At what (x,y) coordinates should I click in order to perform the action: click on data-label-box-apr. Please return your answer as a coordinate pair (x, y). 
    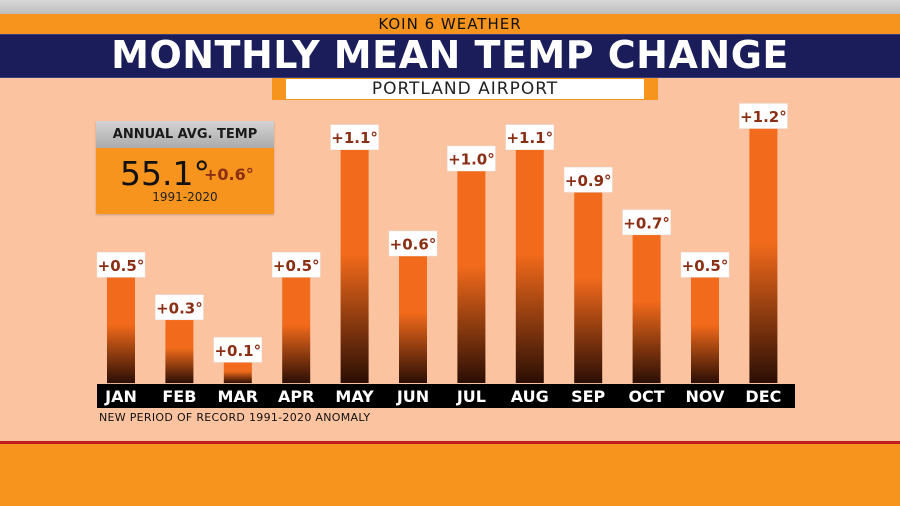
    Looking at the image, I should click on (296, 265).